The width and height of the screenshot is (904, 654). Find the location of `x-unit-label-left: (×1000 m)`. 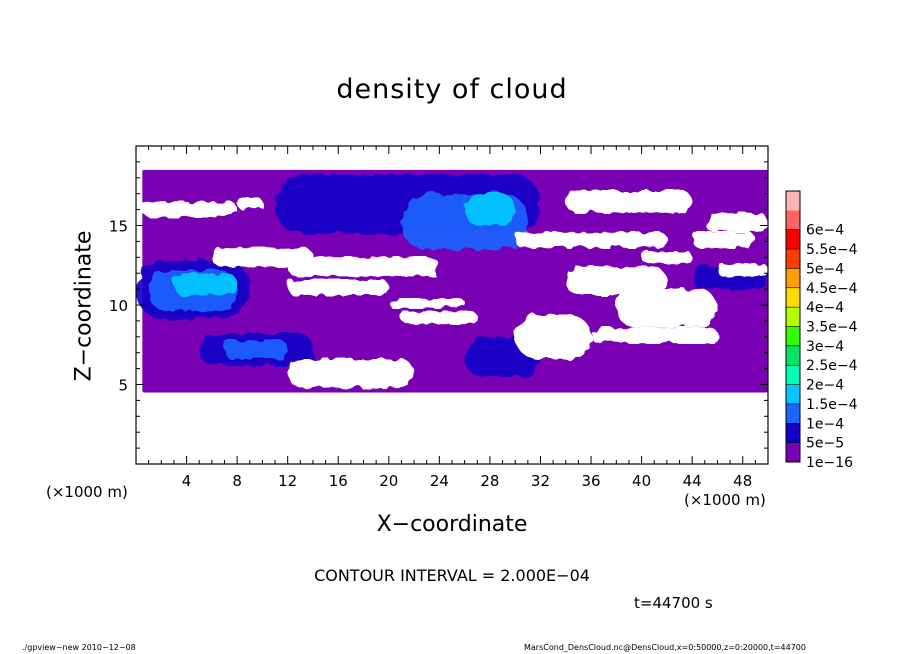

x-unit-label-left: (×1000 m) is located at coordinates (87, 492).